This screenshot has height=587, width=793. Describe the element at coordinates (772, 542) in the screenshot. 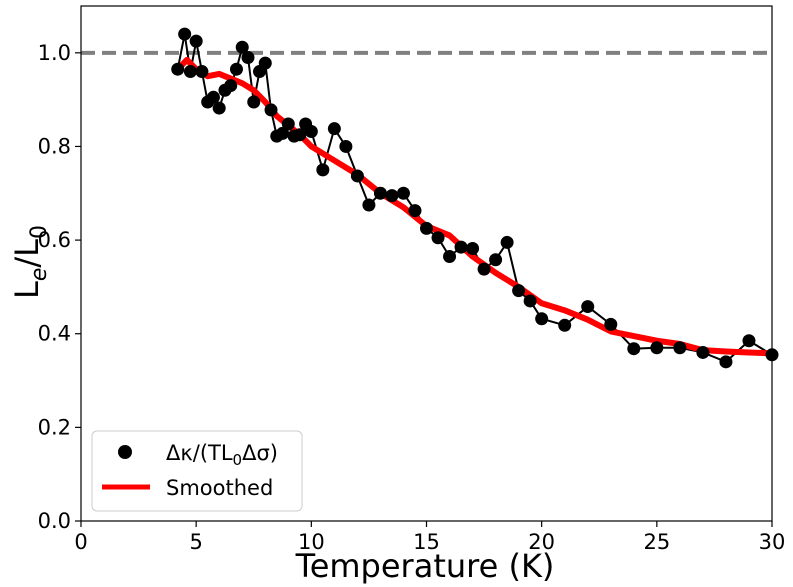

I see `x-tick-label: 30` at that location.